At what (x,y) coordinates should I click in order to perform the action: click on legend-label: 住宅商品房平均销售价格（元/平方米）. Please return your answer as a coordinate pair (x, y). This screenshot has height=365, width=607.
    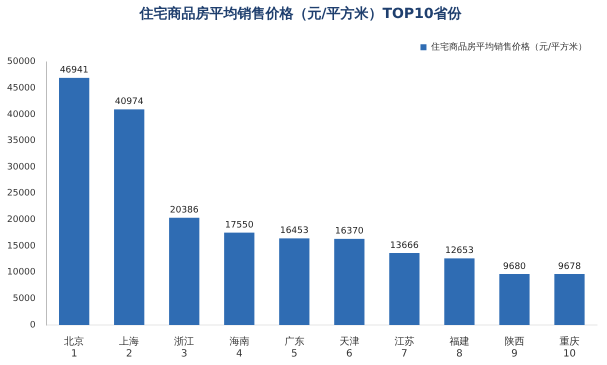
    Looking at the image, I should click on (509, 47).